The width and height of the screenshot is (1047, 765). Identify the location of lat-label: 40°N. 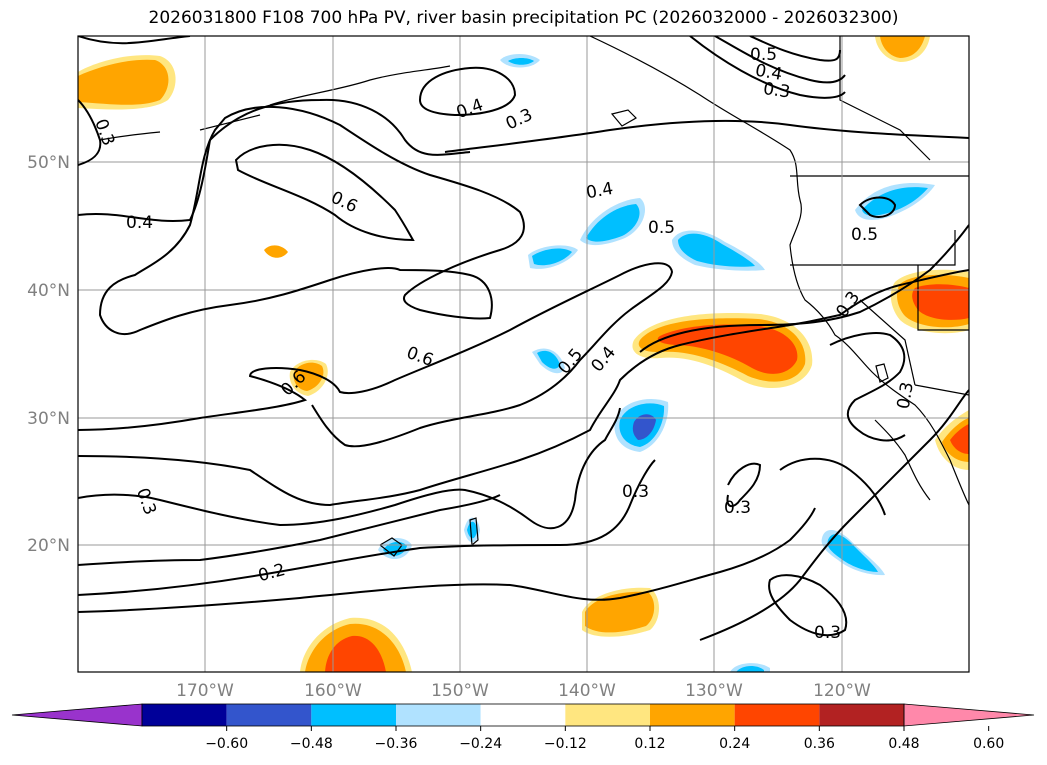
(48, 291).